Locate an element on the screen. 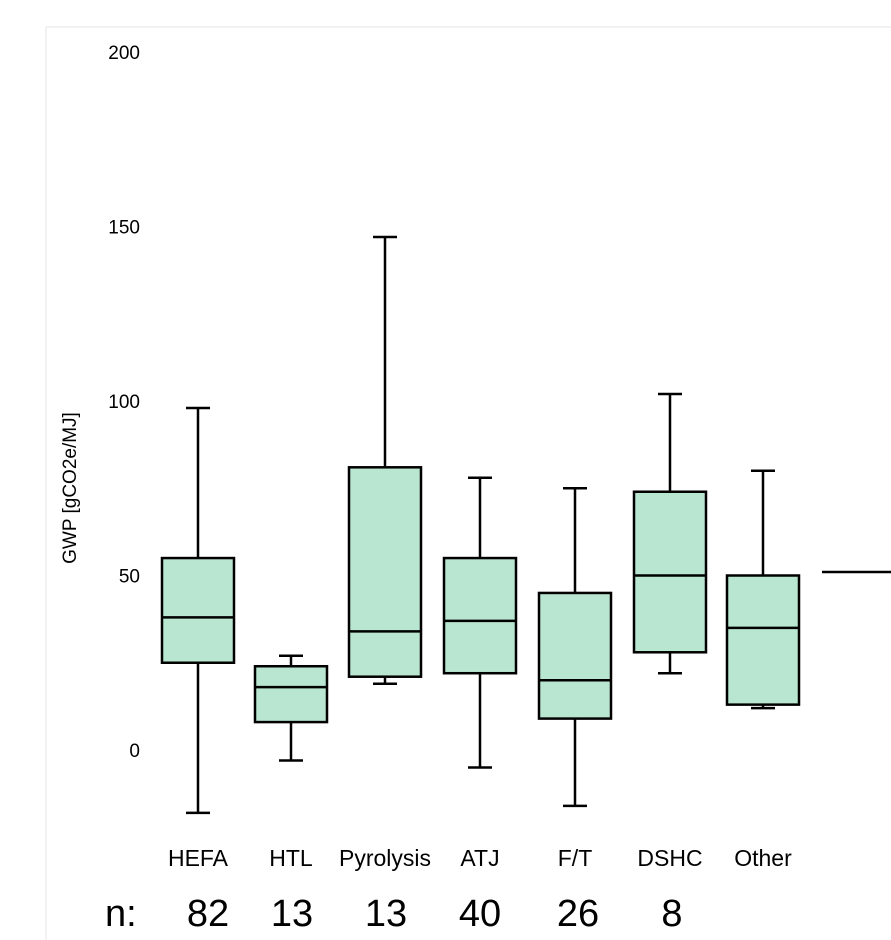 This screenshot has height=940, width=891. y-axis-label: GWP [gCO2e/MJ] is located at coordinates (70, 488).